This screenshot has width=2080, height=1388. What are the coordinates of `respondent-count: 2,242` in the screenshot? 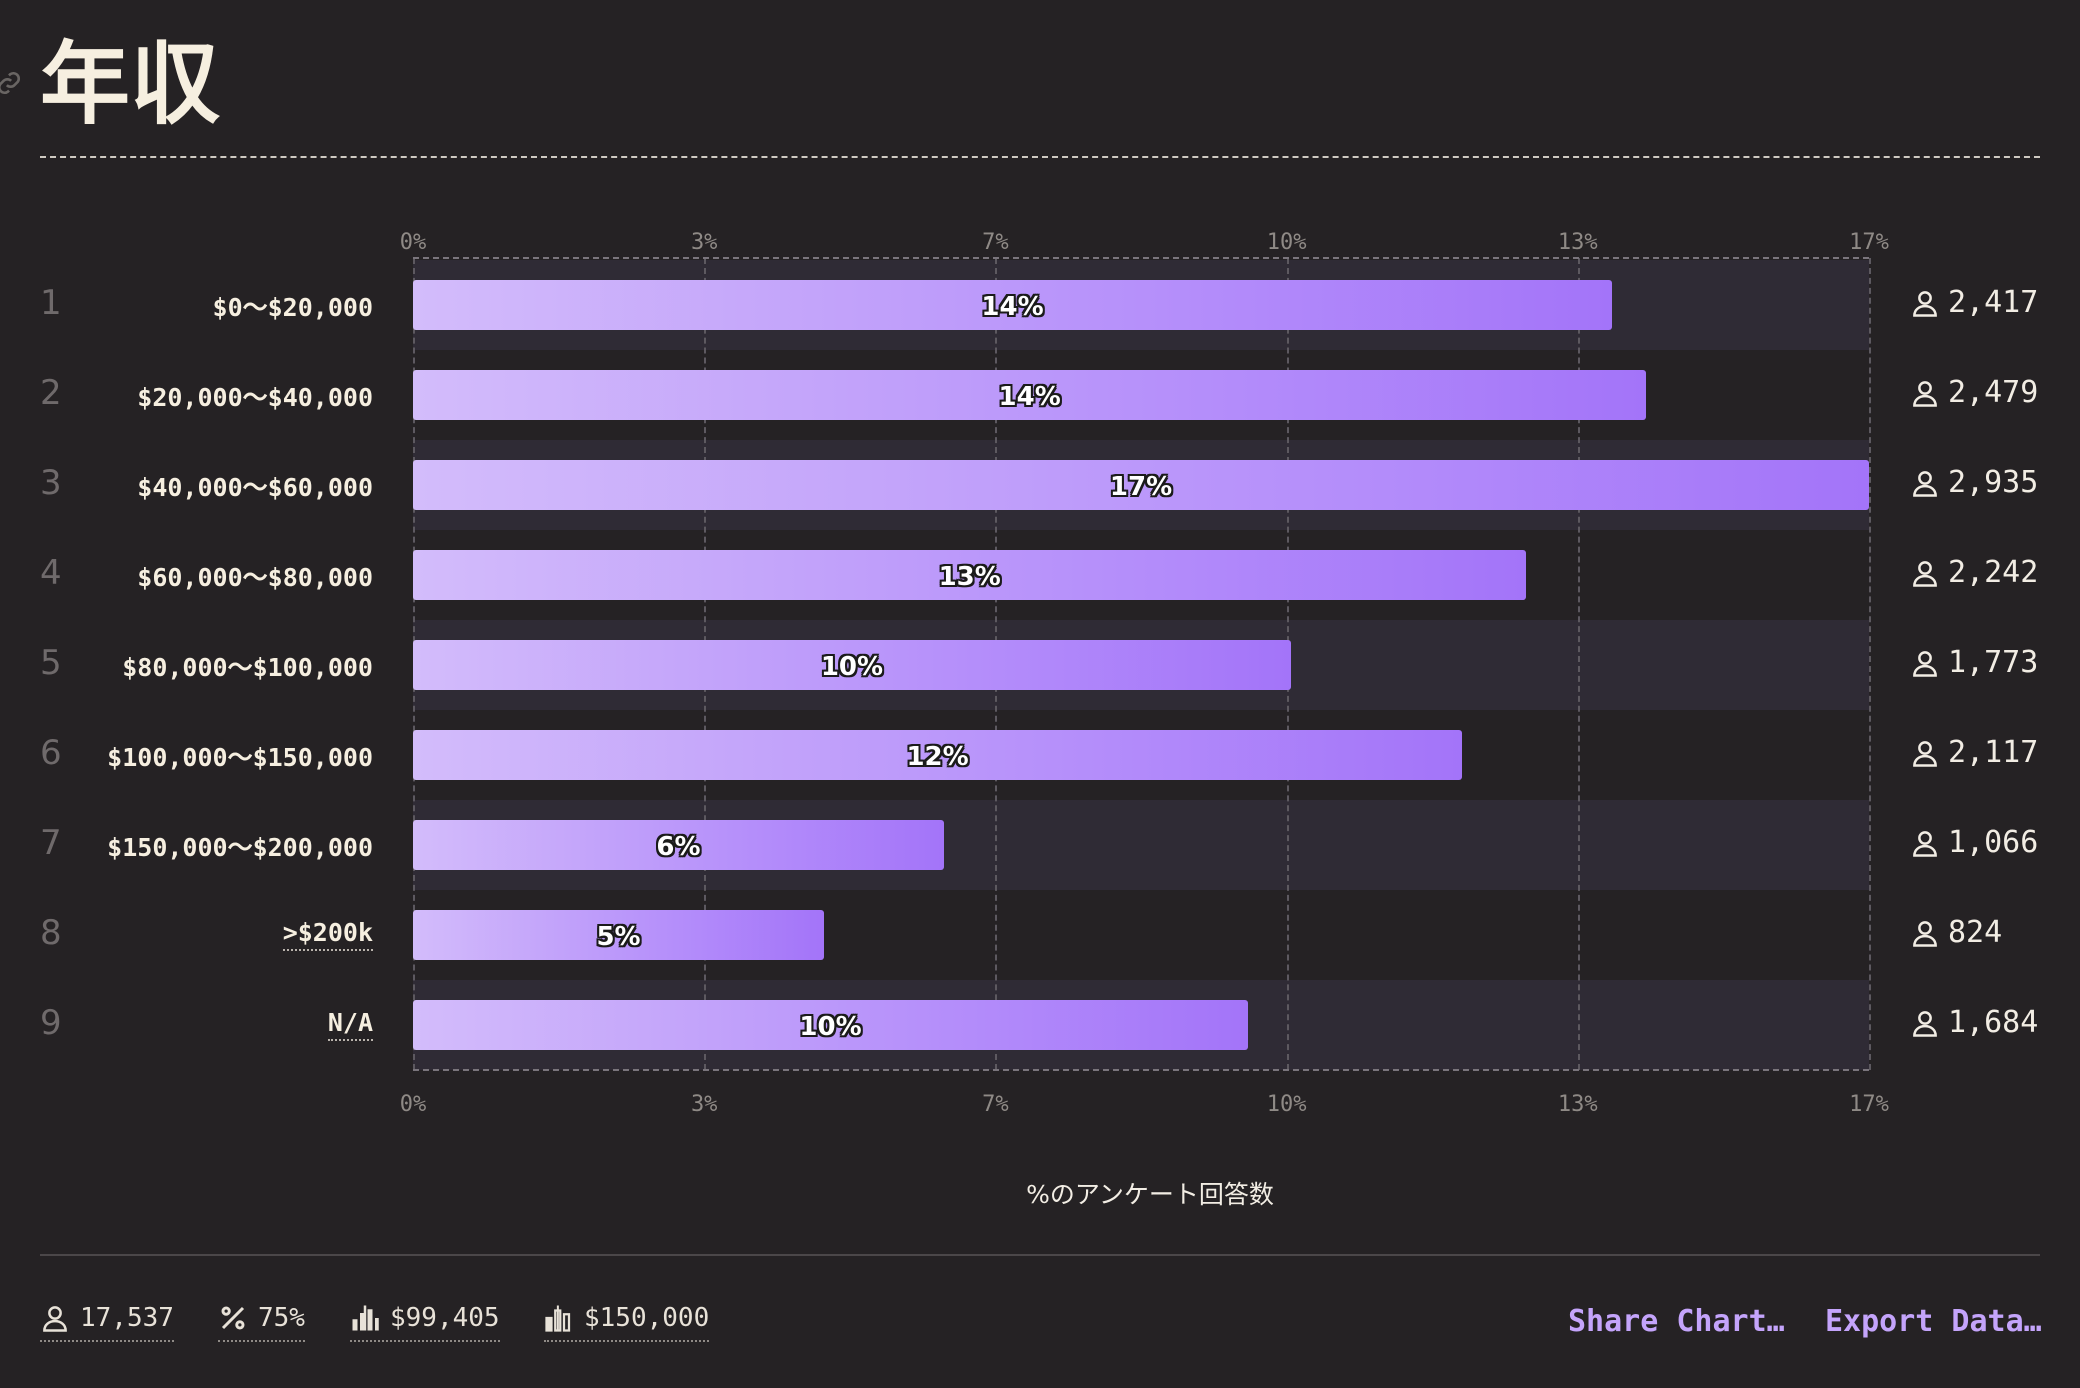 It's located at (1974, 572).